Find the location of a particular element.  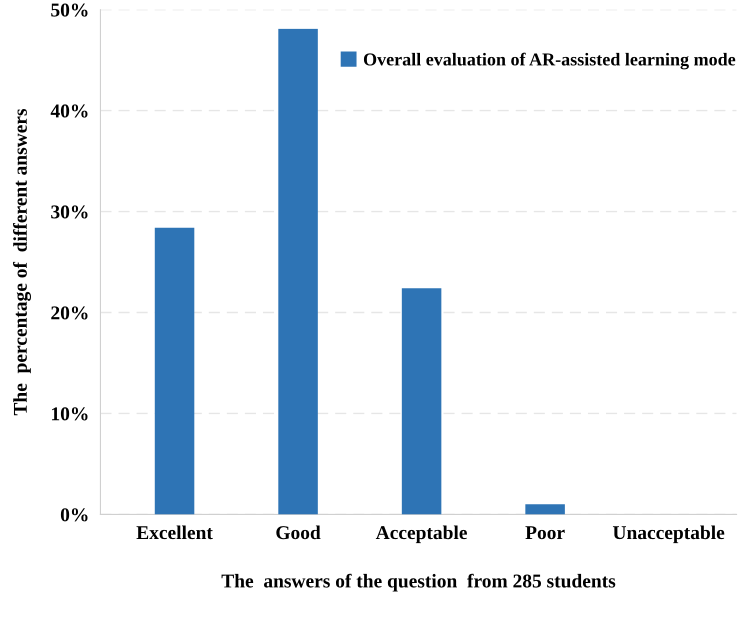

y-tick-label: 40% is located at coordinates (69, 111).